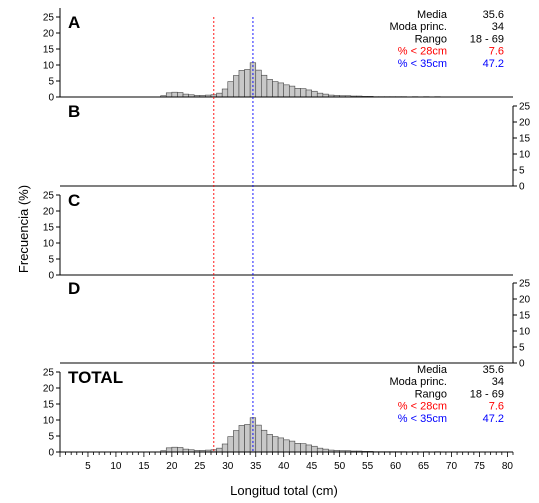  What do you see at coordinates (74, 22) in the screenshot?
I see `panel-a-label: A` at bounding box center [74, 22].